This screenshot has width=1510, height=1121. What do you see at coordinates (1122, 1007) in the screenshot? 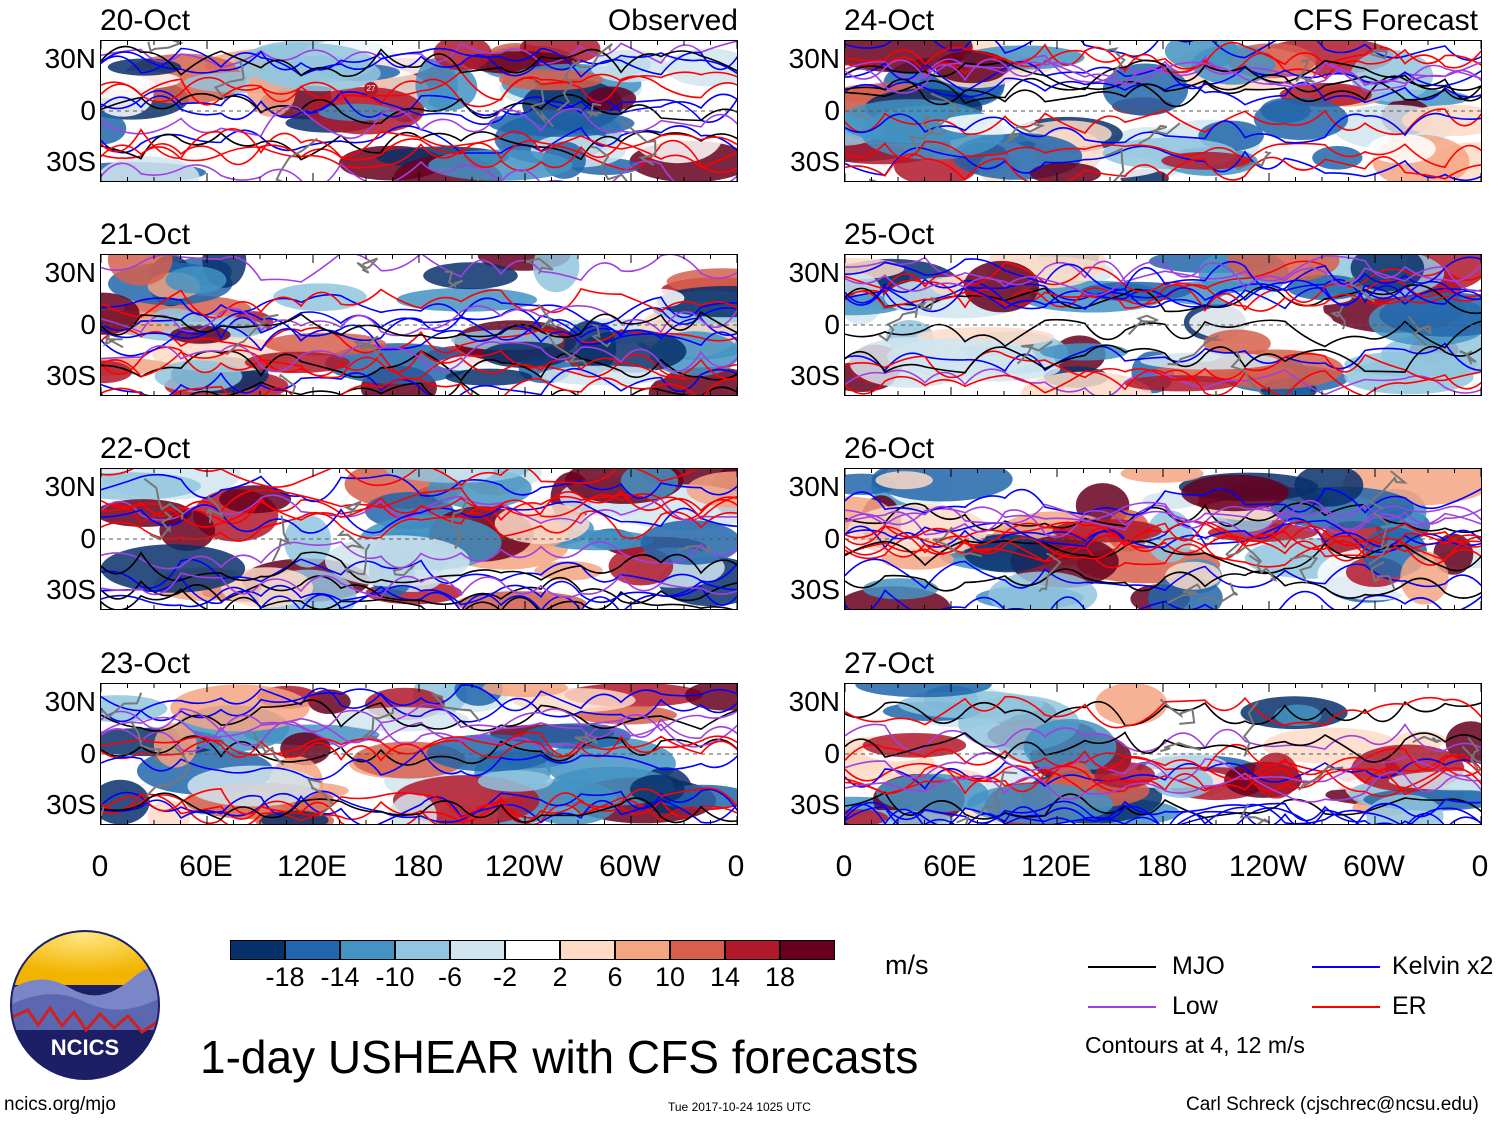
I see `legend-line-low` at bounding box center [1122, 1007].